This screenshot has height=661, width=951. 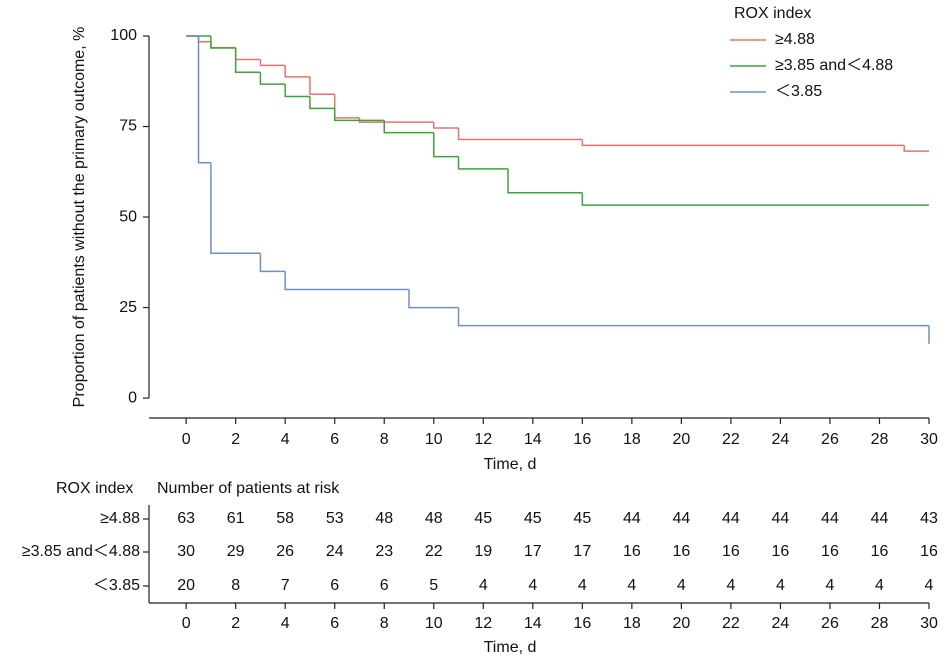 What do you see at coordinates (186, 623) in the screenshot?
I see `table-tick-label: 0` at bounding box center [186, 623].